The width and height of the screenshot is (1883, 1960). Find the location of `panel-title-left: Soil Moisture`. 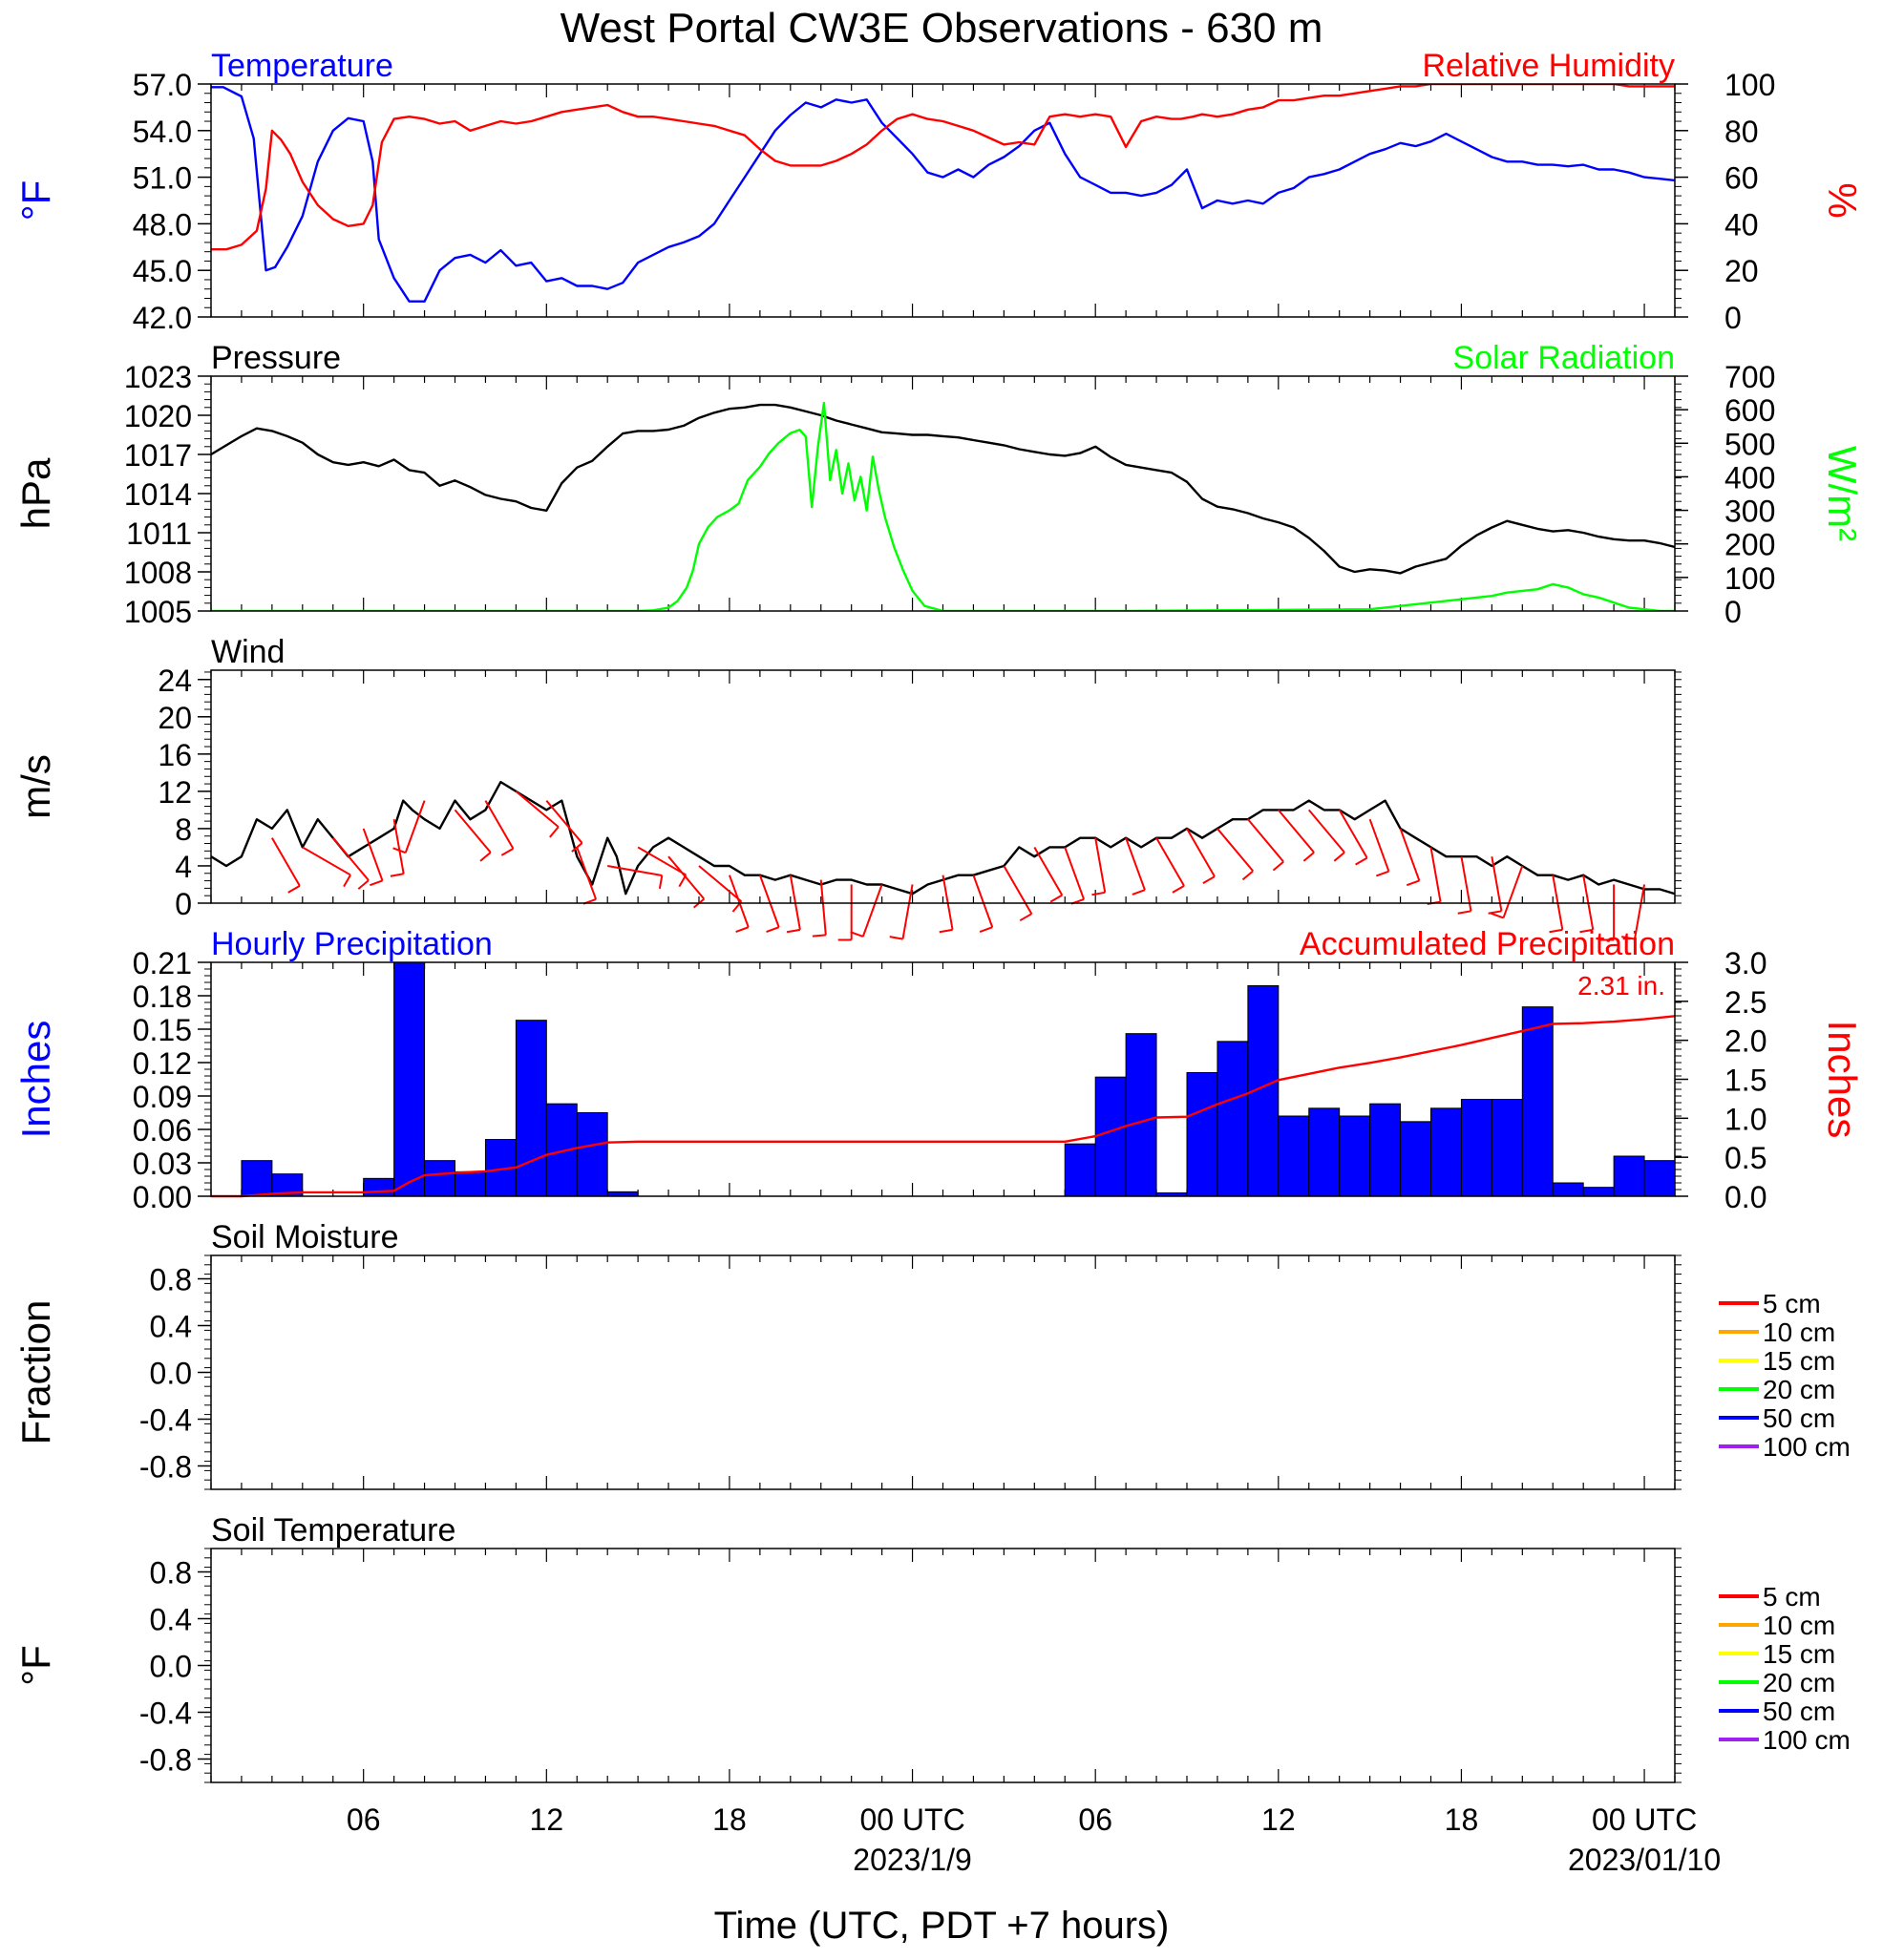

panel-title-left: Soil Moisture is located at coordinates (305, 1237).